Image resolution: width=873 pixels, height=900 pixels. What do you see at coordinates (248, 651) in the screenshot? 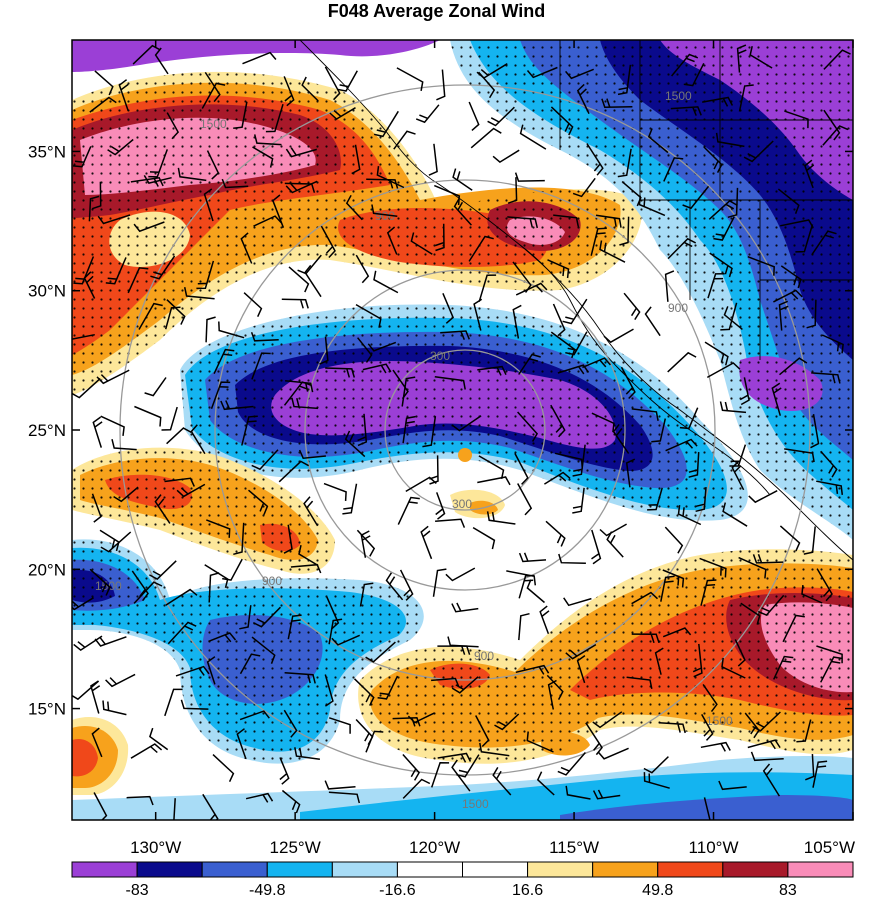
I see `negative-wind-region-southwest` at bounding box center [248, 651].